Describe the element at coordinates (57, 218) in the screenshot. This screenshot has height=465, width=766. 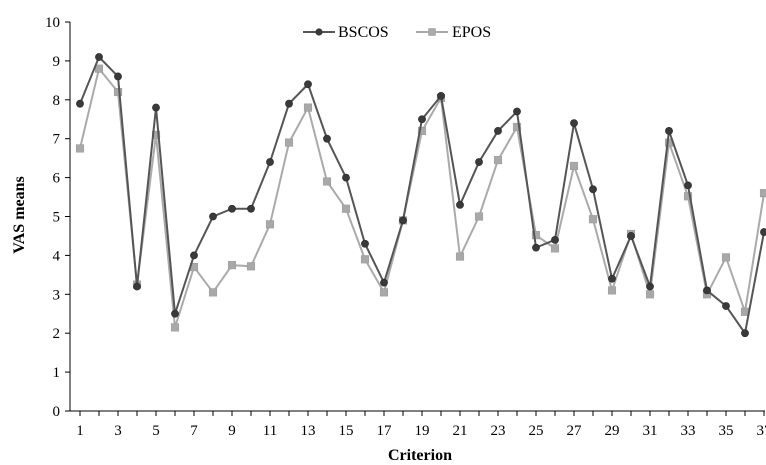
I see `y-tick-label: 5` at that location.